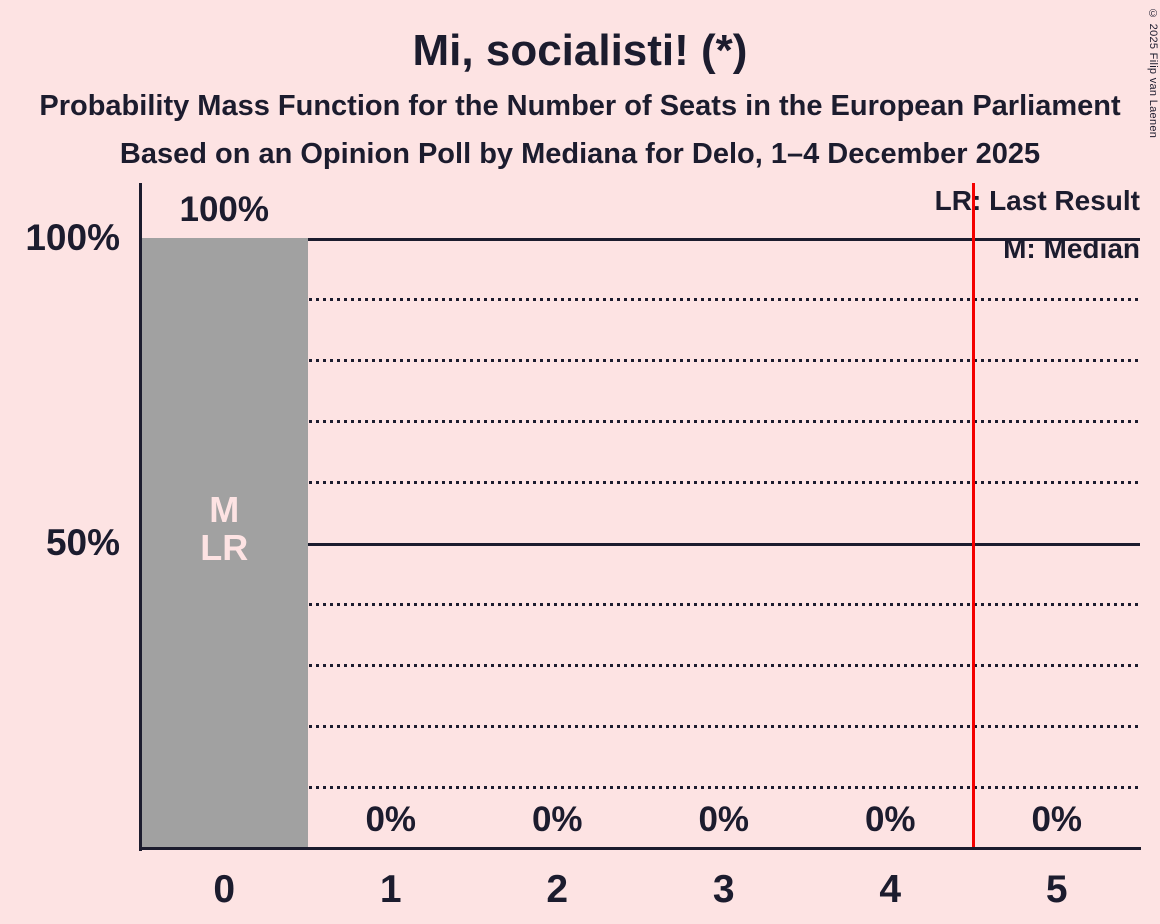  What do you see at coordinates (1056, 889) in the screenshot?
I see `x-tick-label-5: 5` at bounding box center [1056, 889].